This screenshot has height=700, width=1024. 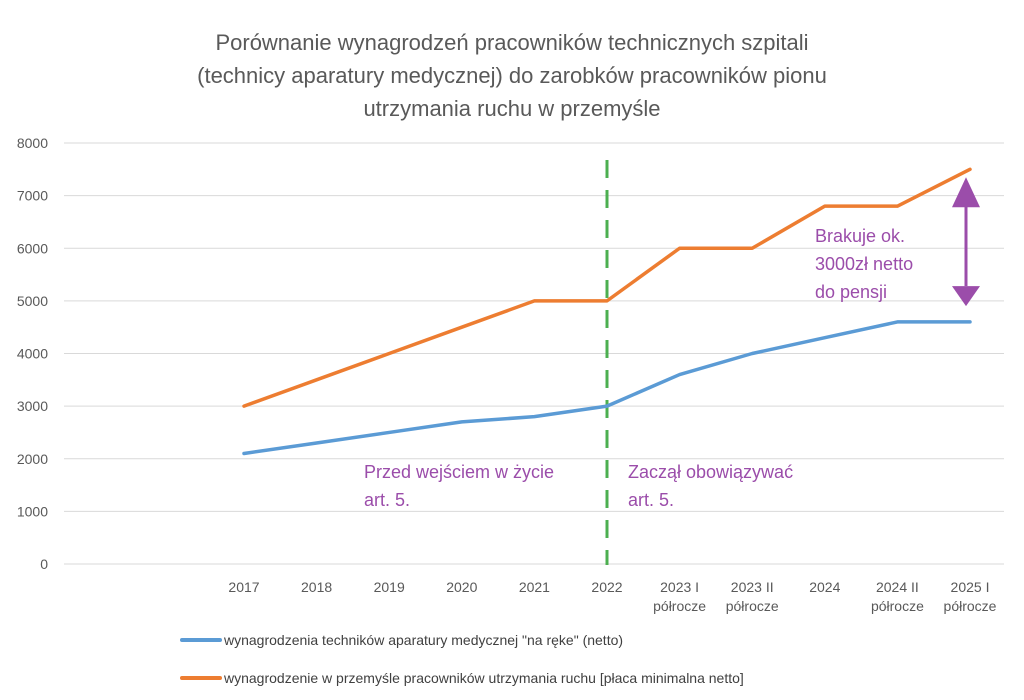 I want to click on legend-swatch-industry, so click(x=201, y=678).